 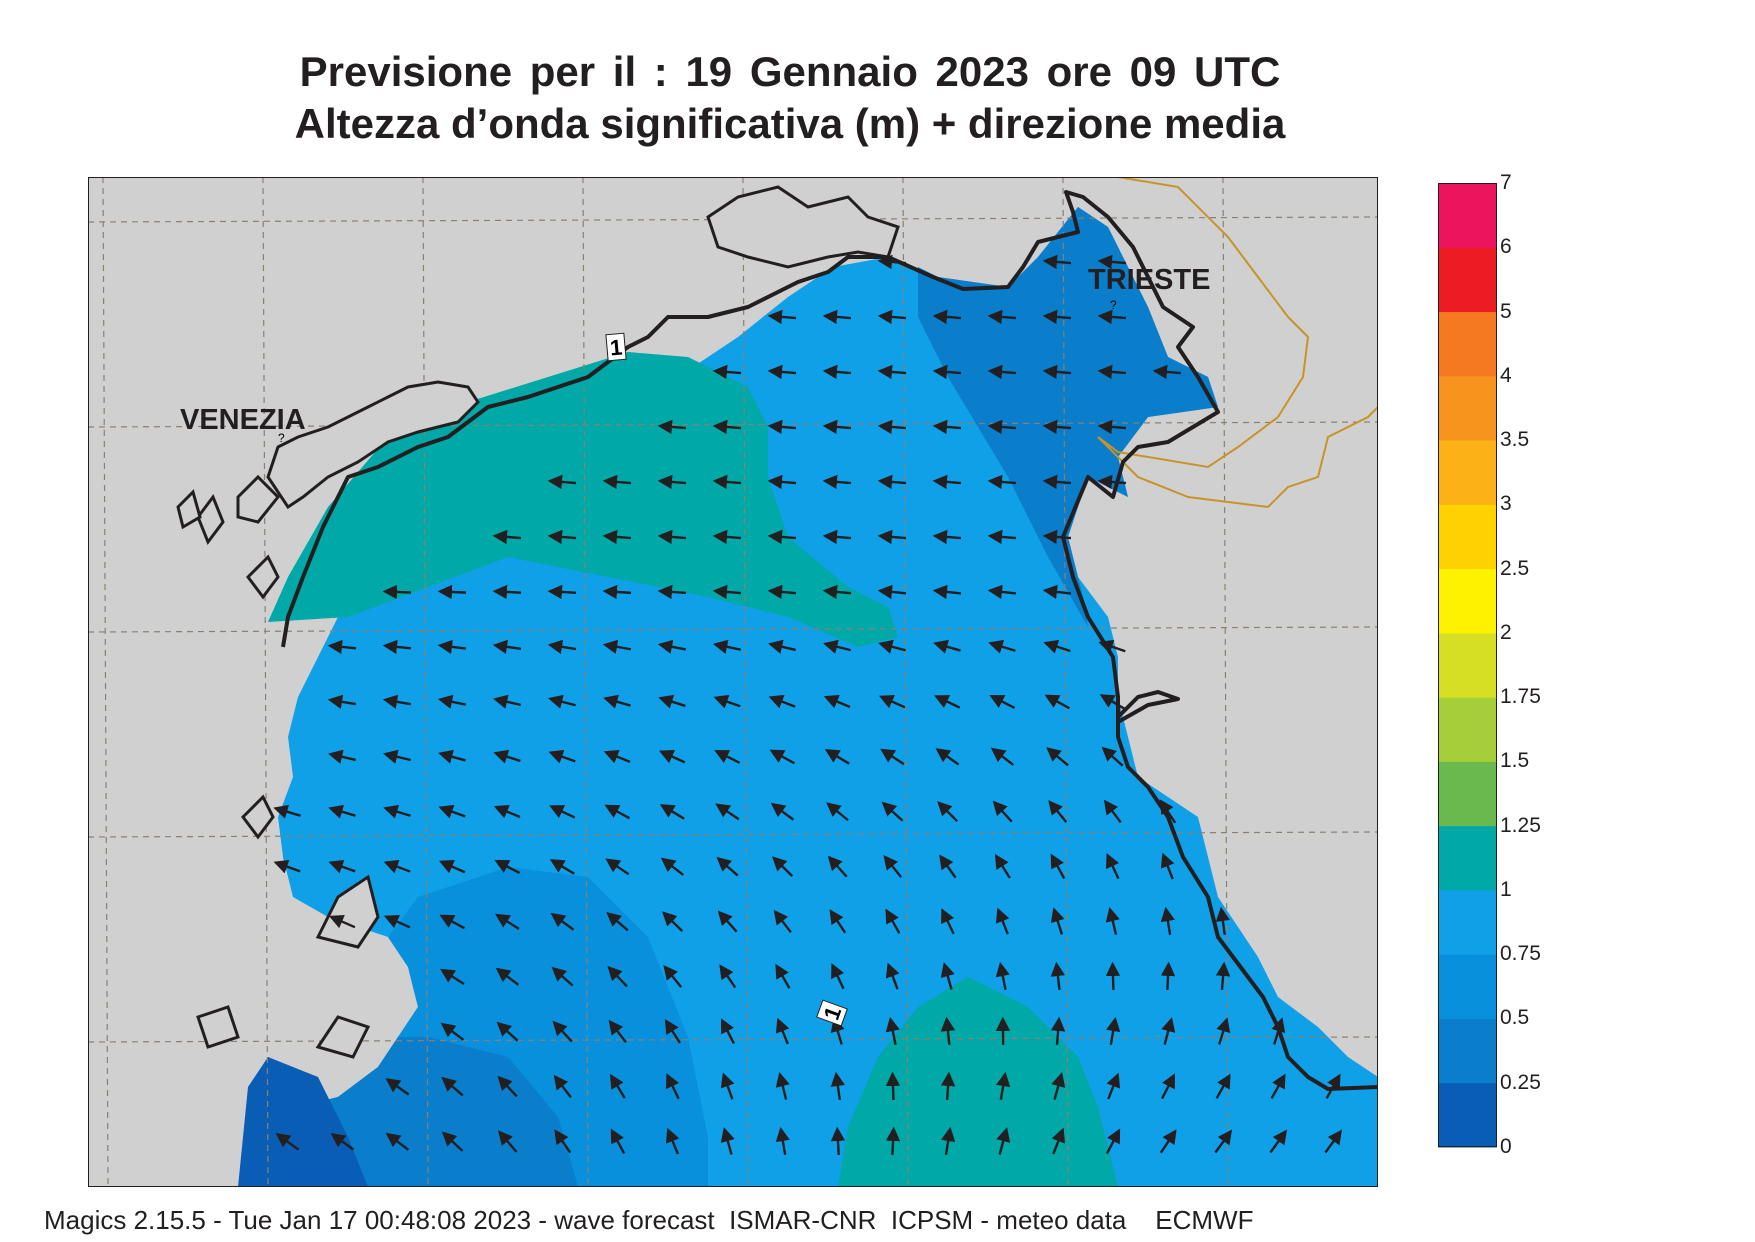 What do you see at coordinates (616, 347) in the screenshot?
I see `contour-label-1-north: 1` at bounding box center [616, 347].